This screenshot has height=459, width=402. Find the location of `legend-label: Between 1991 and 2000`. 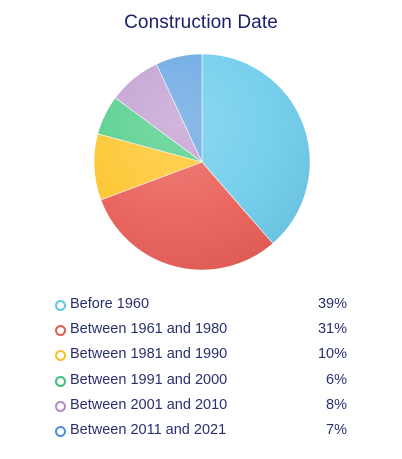

legend-label: Between 1991 and 2000 is located at coordinates (149, 379).